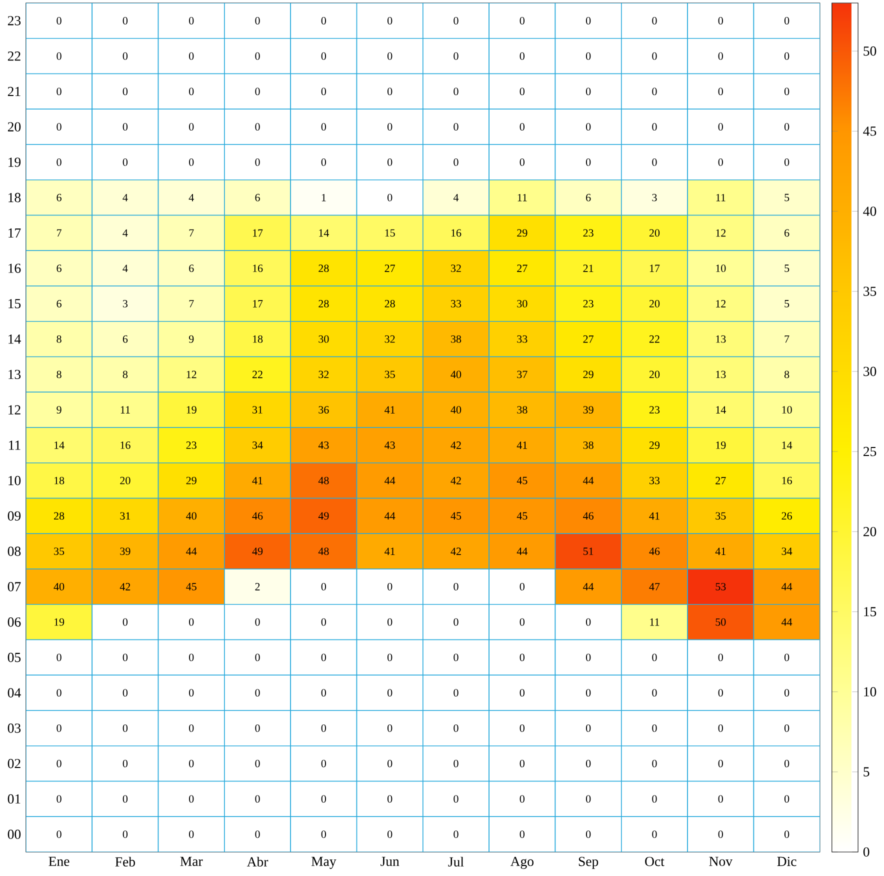 The width and height of the screenshot is (884, 876). What do you see at coordinates (125, 861) in the screenshot?
I see `x-tick-label: Feb` at bounding box center [125, 861].